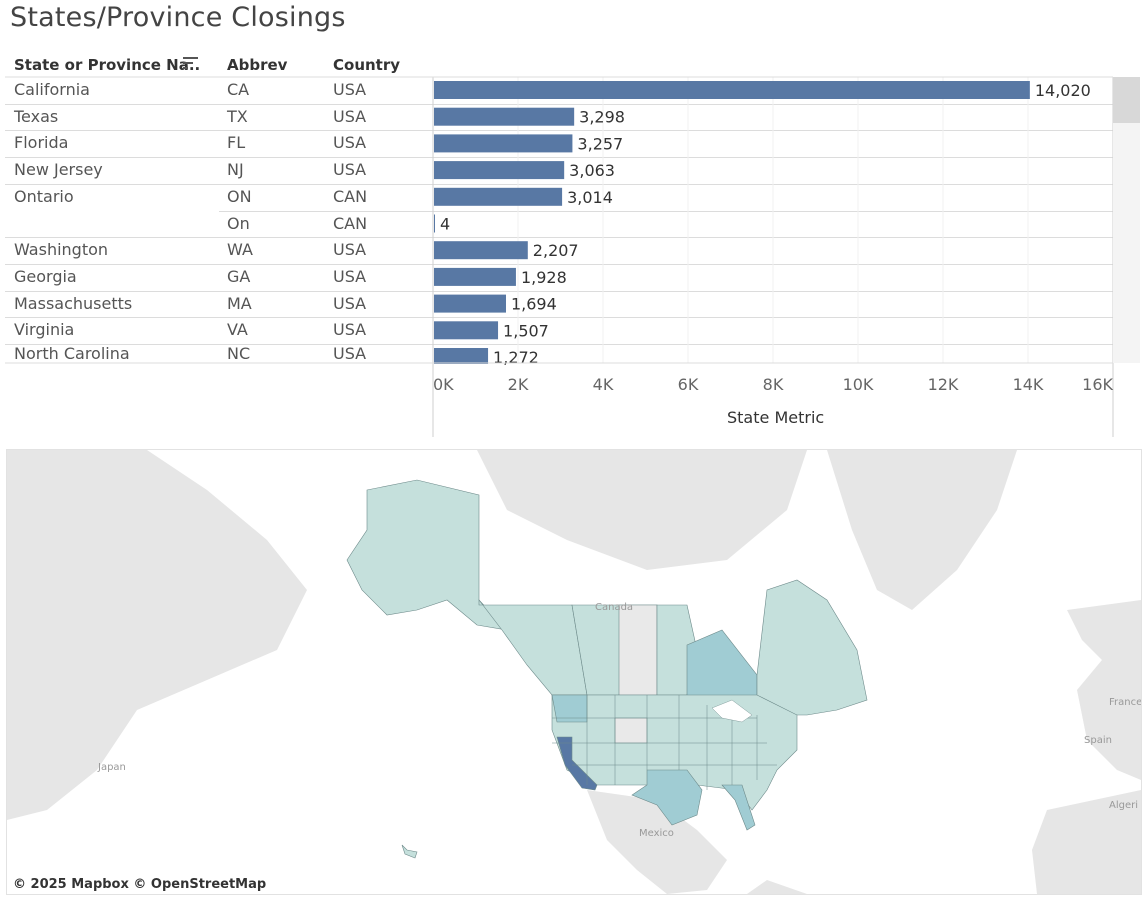  Describe the element at coordinates (236, 143) in the screenshot. I see `abbrev: FL` at that location.